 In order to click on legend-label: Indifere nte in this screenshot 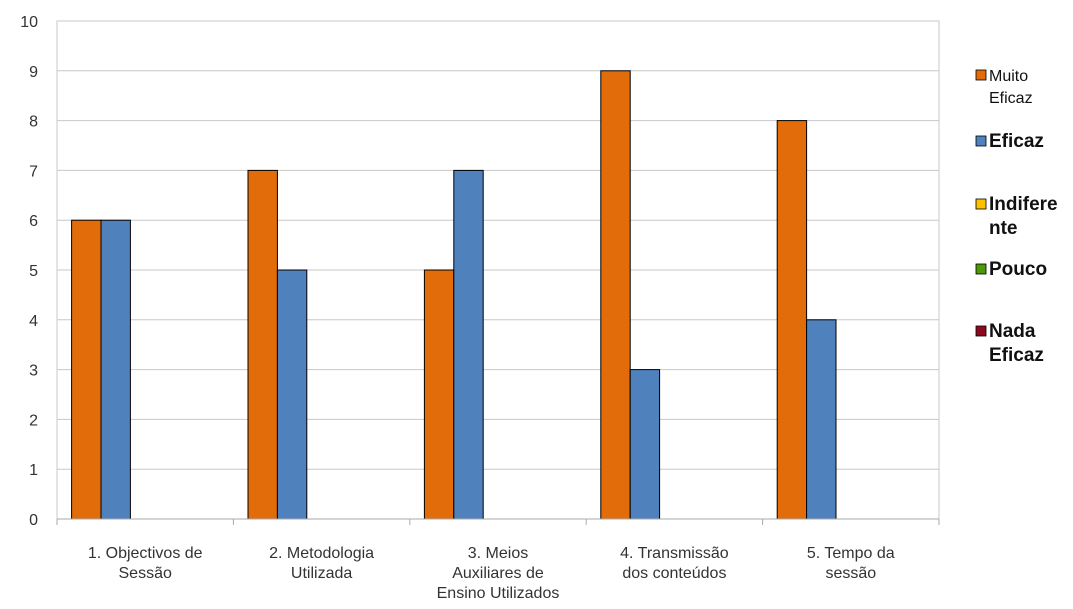, I will do `click(1023, 216)`.